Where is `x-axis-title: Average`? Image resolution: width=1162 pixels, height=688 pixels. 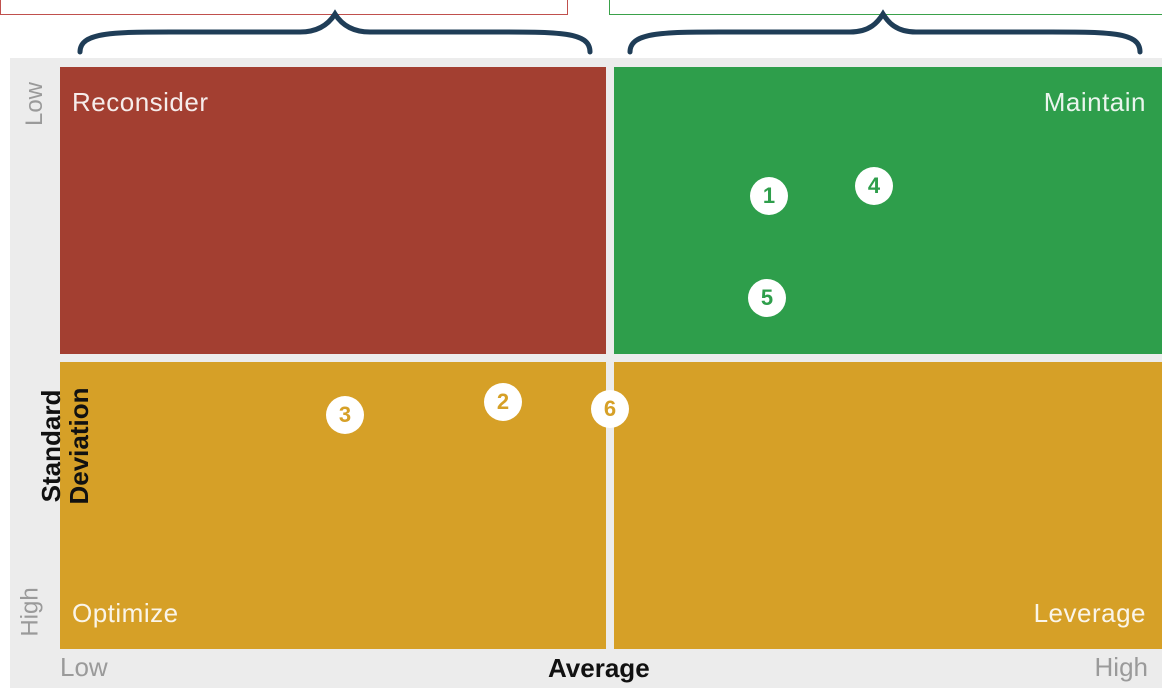
x-axis-title: Average is located at coordinates (599, 668).